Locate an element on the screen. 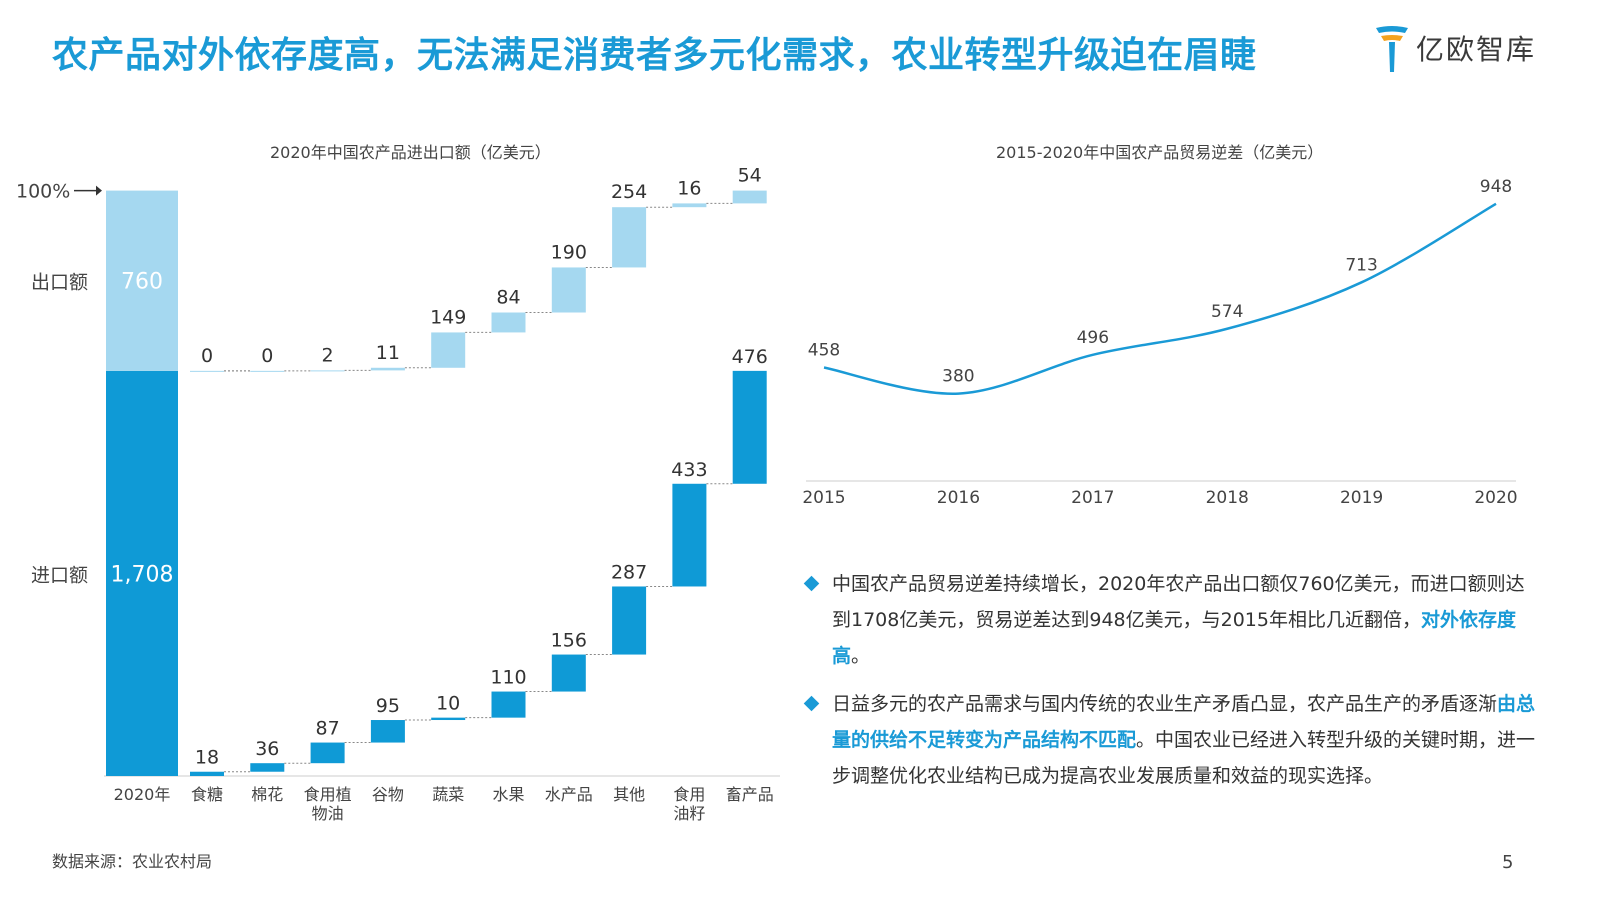 Image resolution: width=1600 pixels, height=900 pixels. category-label: 其他 is located at coordinates (629, 794).